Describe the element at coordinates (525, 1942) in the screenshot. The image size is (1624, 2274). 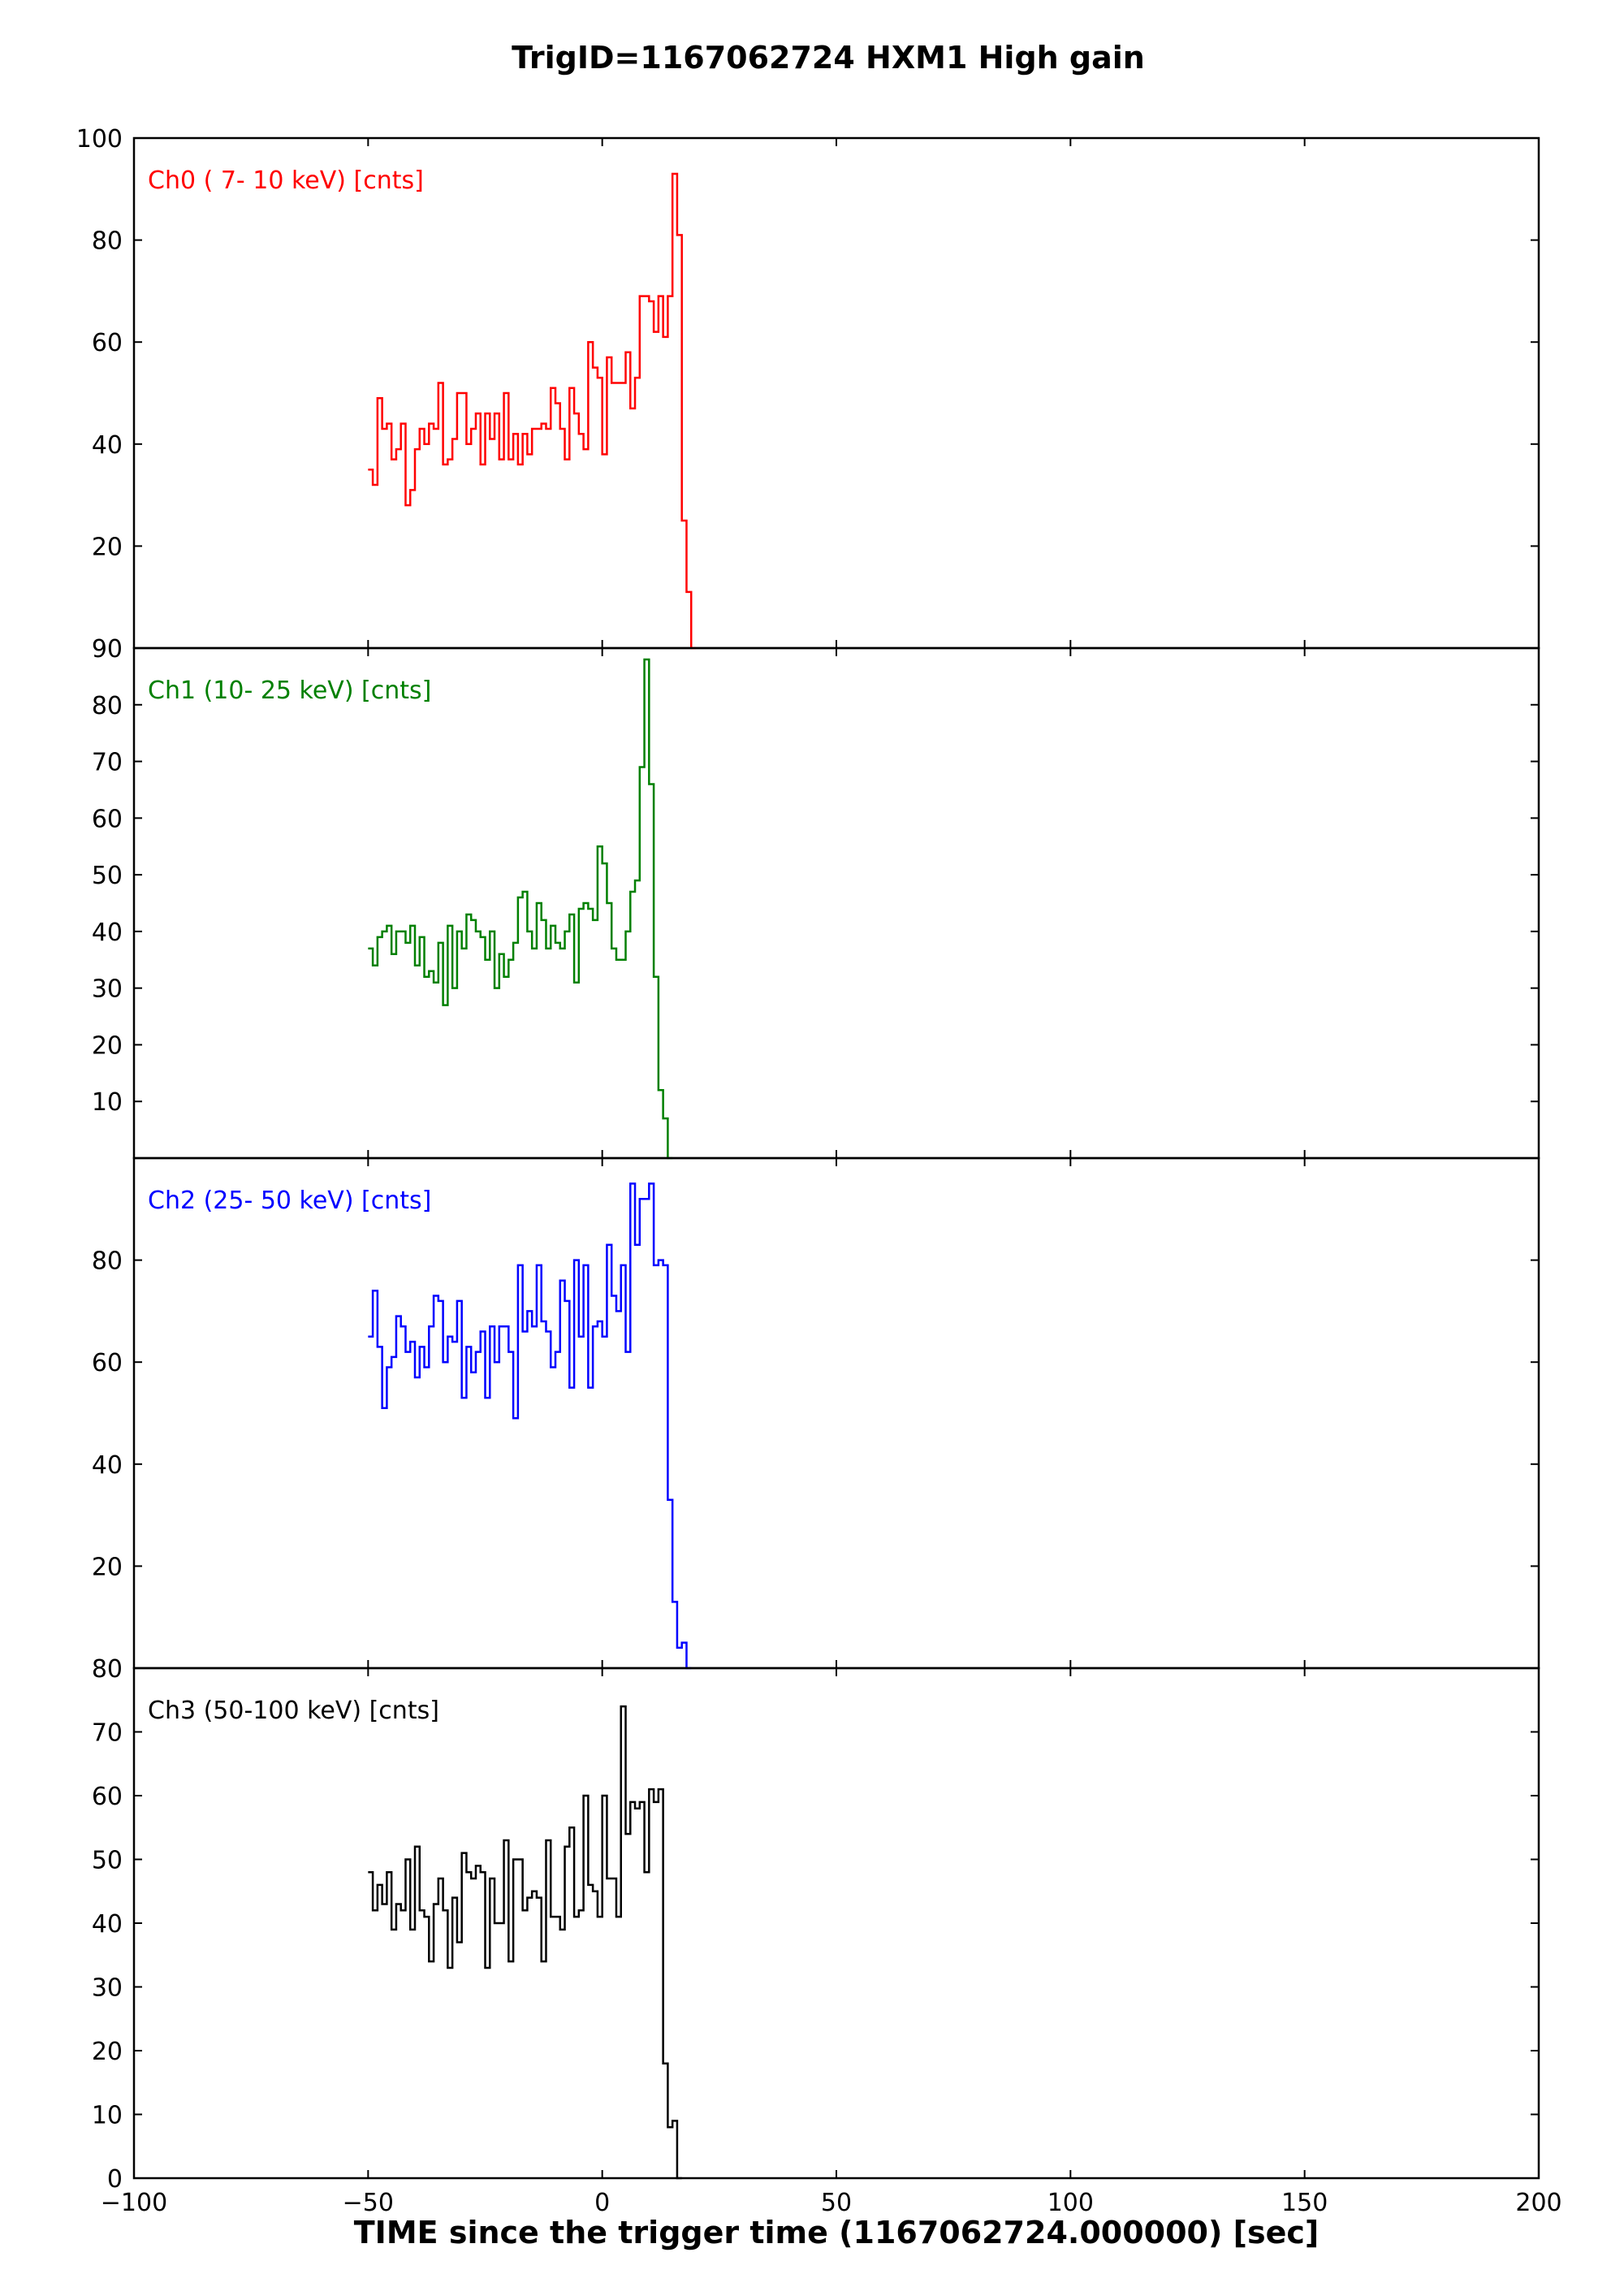
I see `series-line-ch3` at that location.